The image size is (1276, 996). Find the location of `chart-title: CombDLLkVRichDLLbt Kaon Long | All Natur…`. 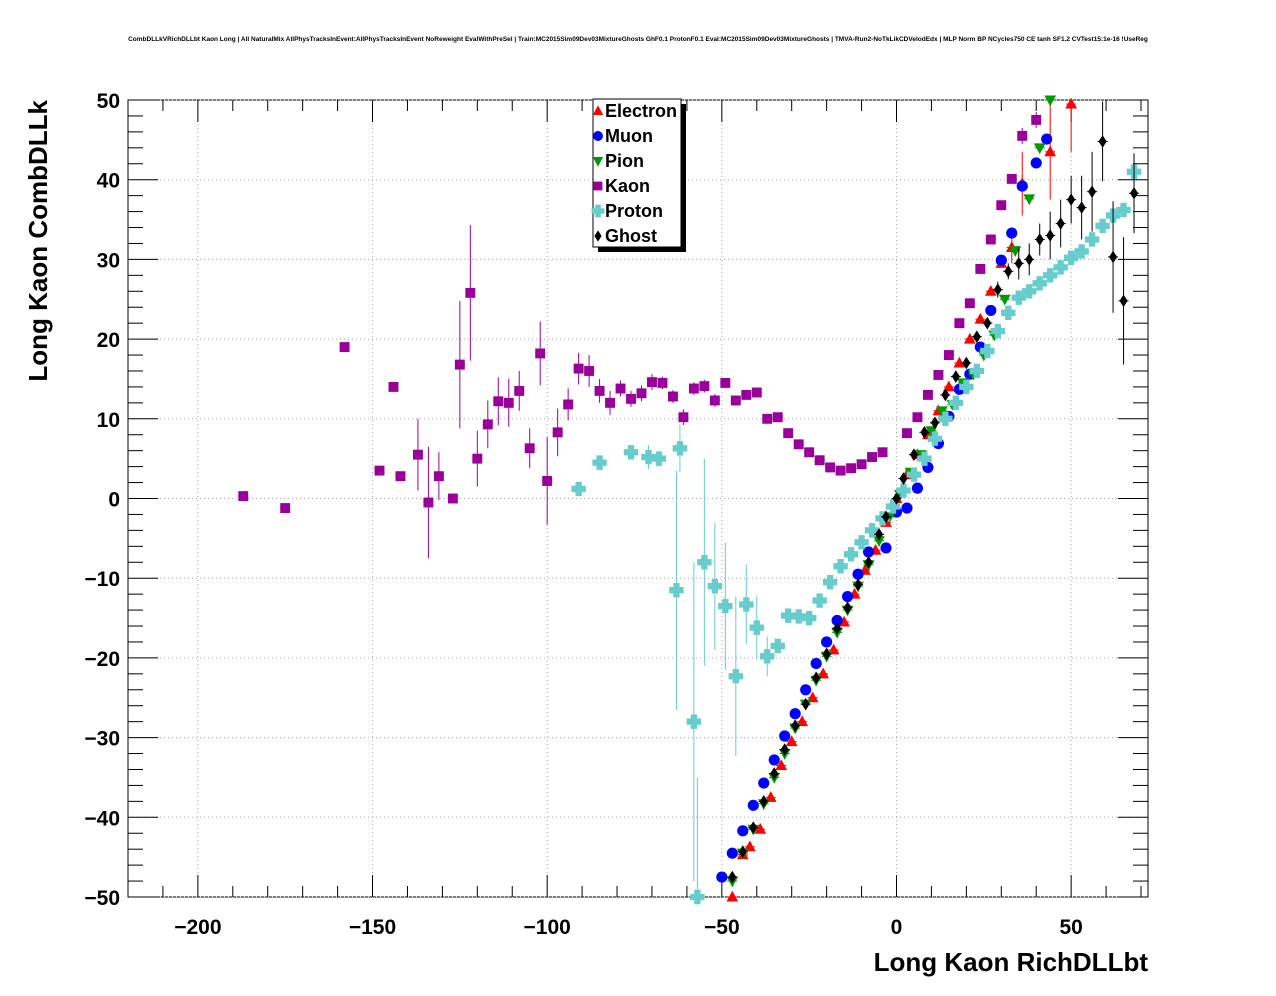

chart-title: CombDLLkVRichDLLbt Kaon Long | All Natur… is located at coordinates (638, 39).